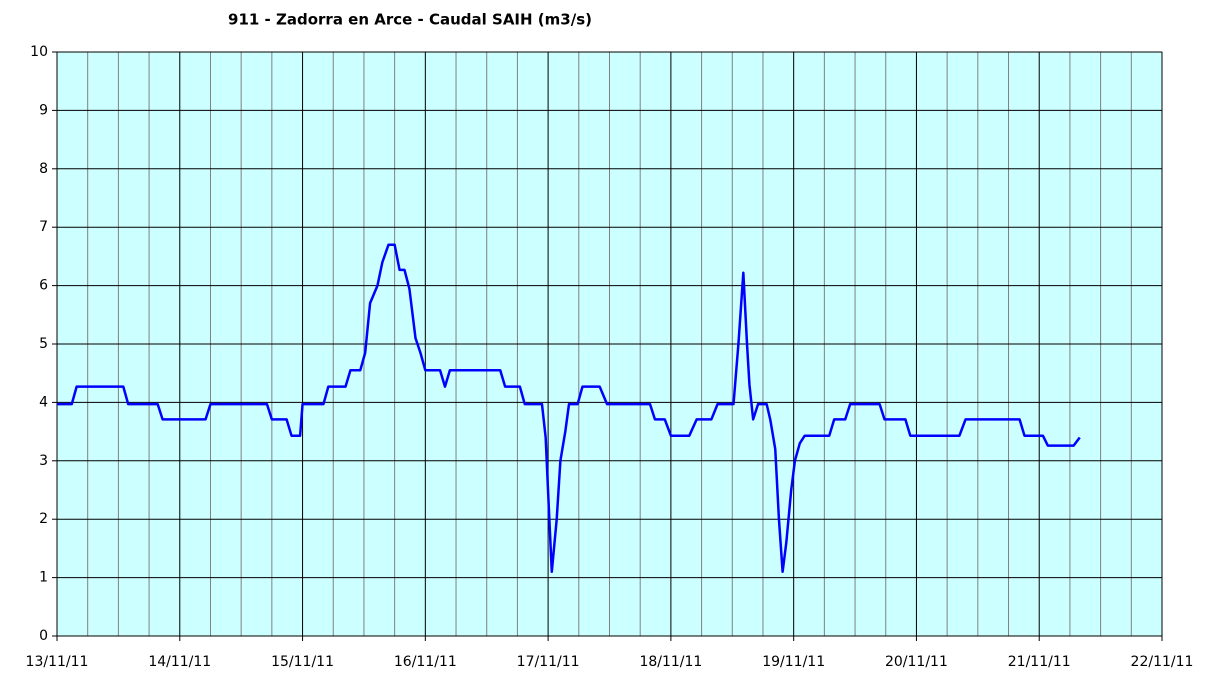 The image size is (1221, 679). What do you see at coordinates (43, 227) in the screenshot?
I see `y-tick-label: 7` at bounding box center [43, 227].